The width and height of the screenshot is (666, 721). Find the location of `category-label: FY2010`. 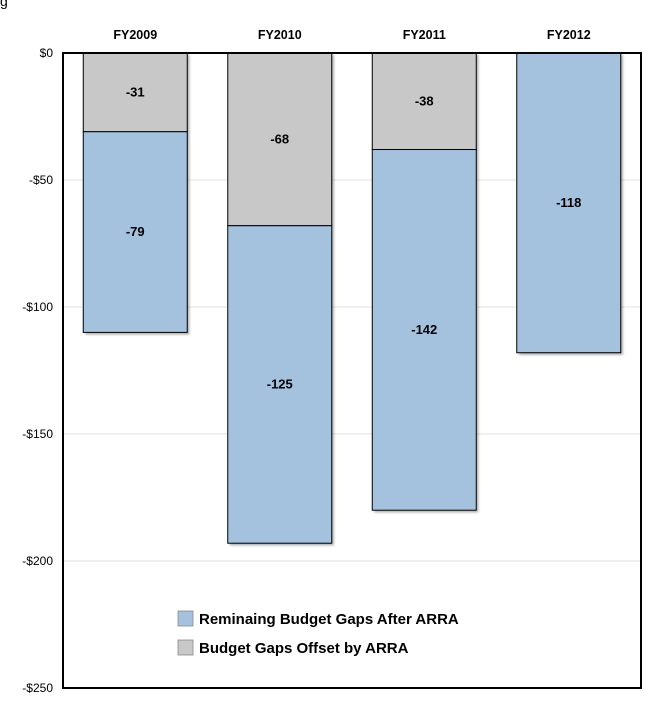

category-label: FY2010 is located at coordinates (280, 35).